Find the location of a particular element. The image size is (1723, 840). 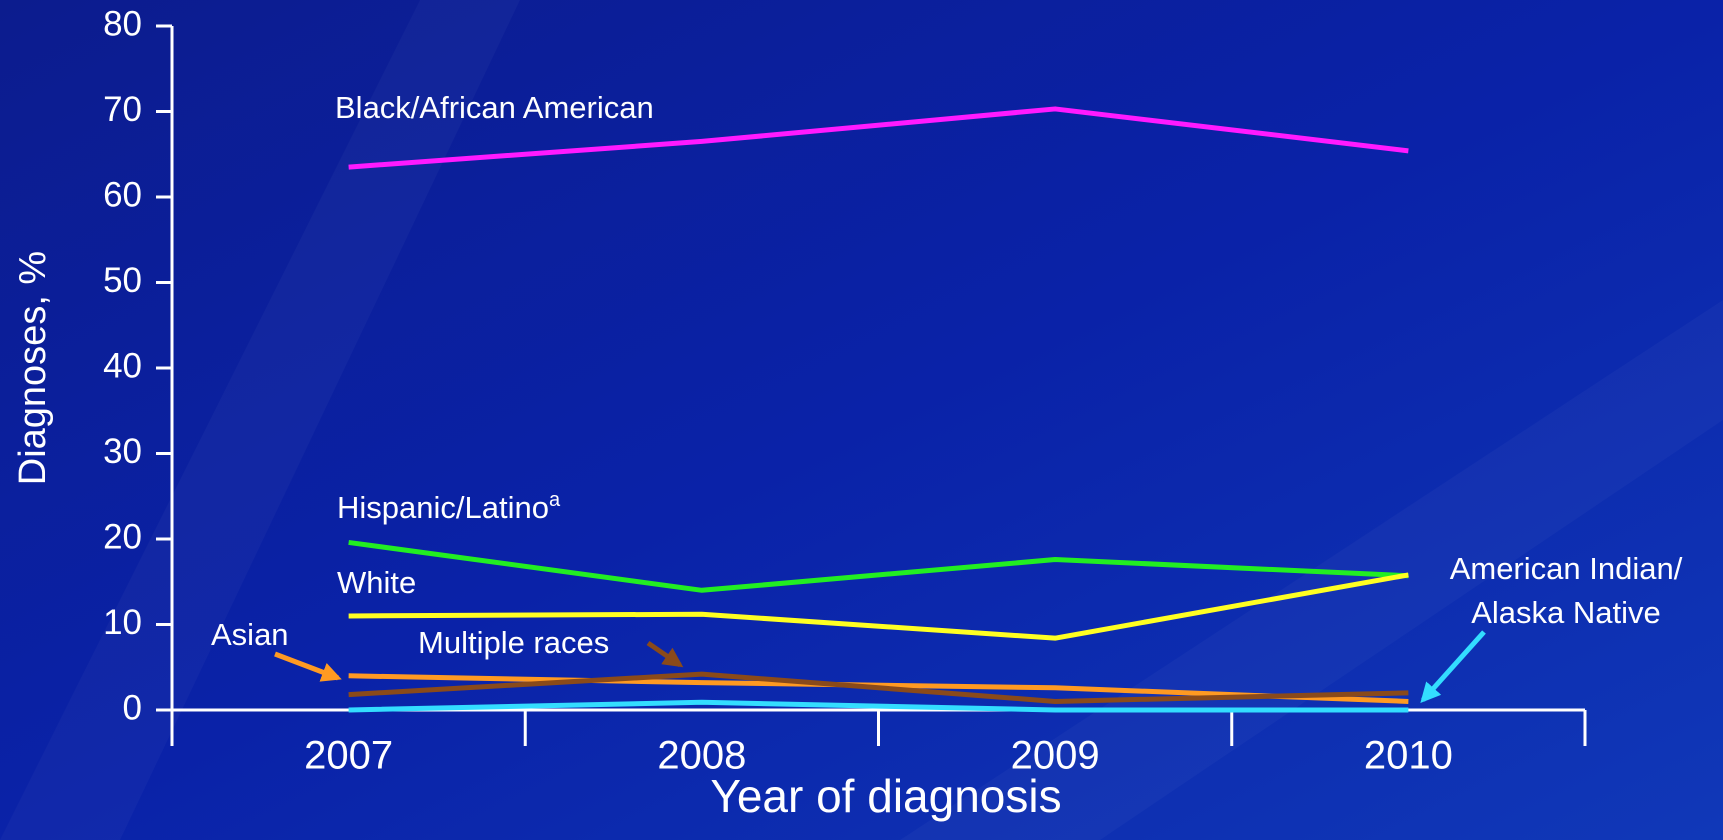

y-tick-label: 80 is located at coordinates (122, 23).